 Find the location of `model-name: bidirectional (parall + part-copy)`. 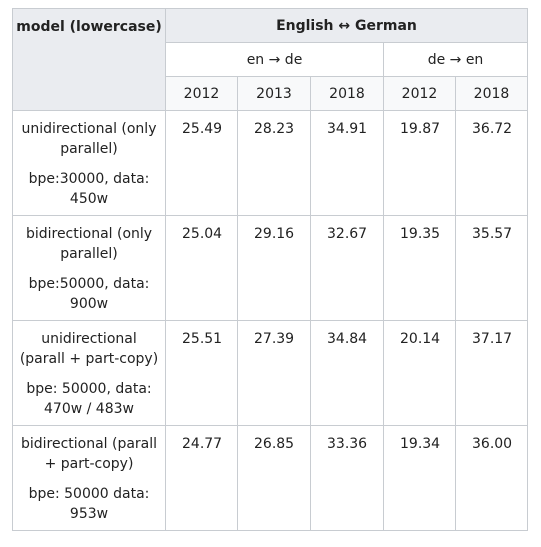

model-name: bidirectional (parall + part-copy) is located at coordinates (89, 454).